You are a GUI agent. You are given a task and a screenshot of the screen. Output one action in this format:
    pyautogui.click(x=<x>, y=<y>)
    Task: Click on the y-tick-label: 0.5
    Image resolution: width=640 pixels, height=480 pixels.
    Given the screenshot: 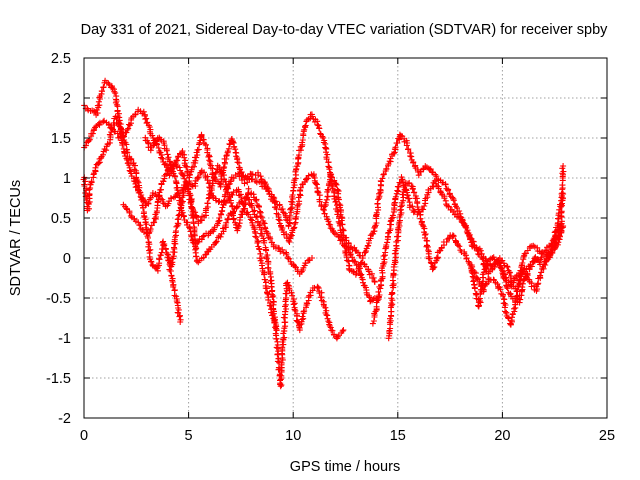 What is the action you would take?
    pyautogui.click(x=61, y=219)
    